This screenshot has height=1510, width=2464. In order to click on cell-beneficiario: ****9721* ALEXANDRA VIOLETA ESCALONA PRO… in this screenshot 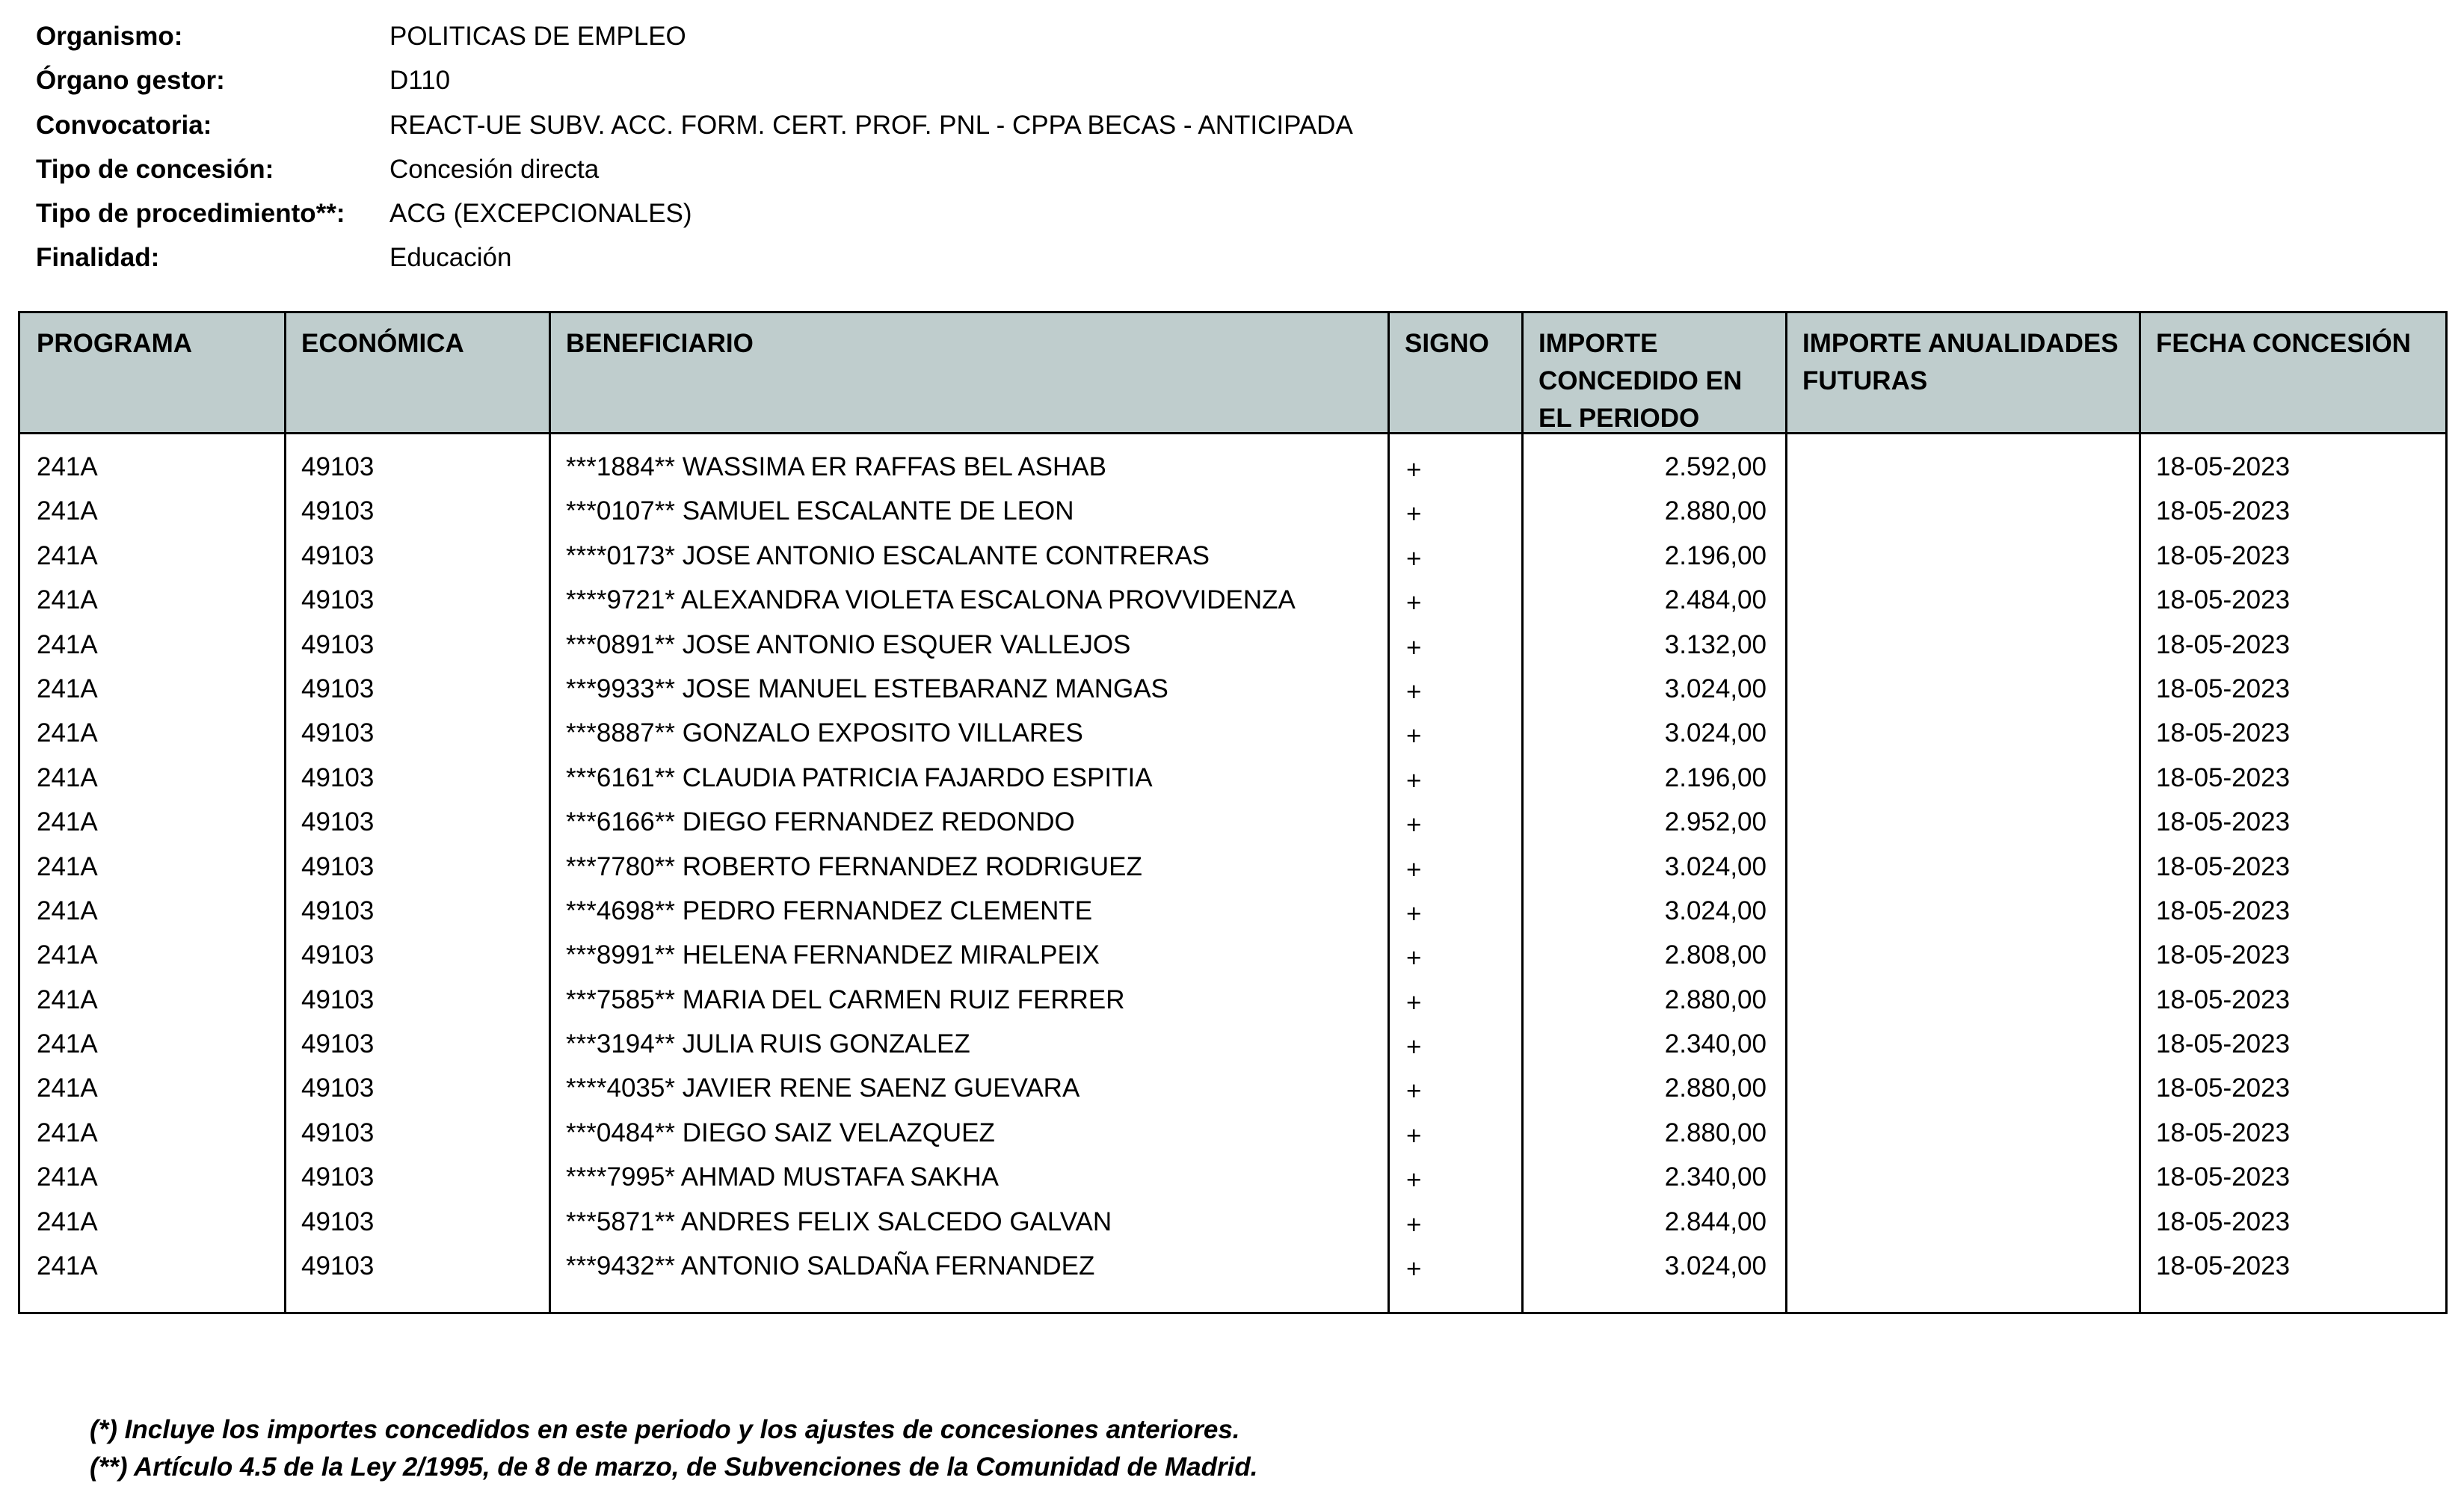, I will do `click(931, 600)`.